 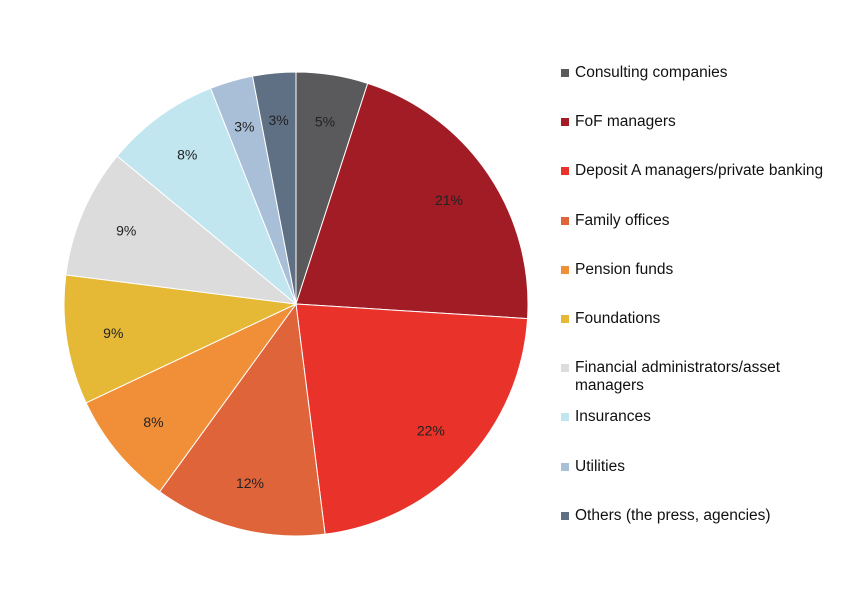 What do you see at coordinates (678, 377) in the screenshot?
I see `legend-label: Financial administrators/asset managers` at bounding box center [678, 377].